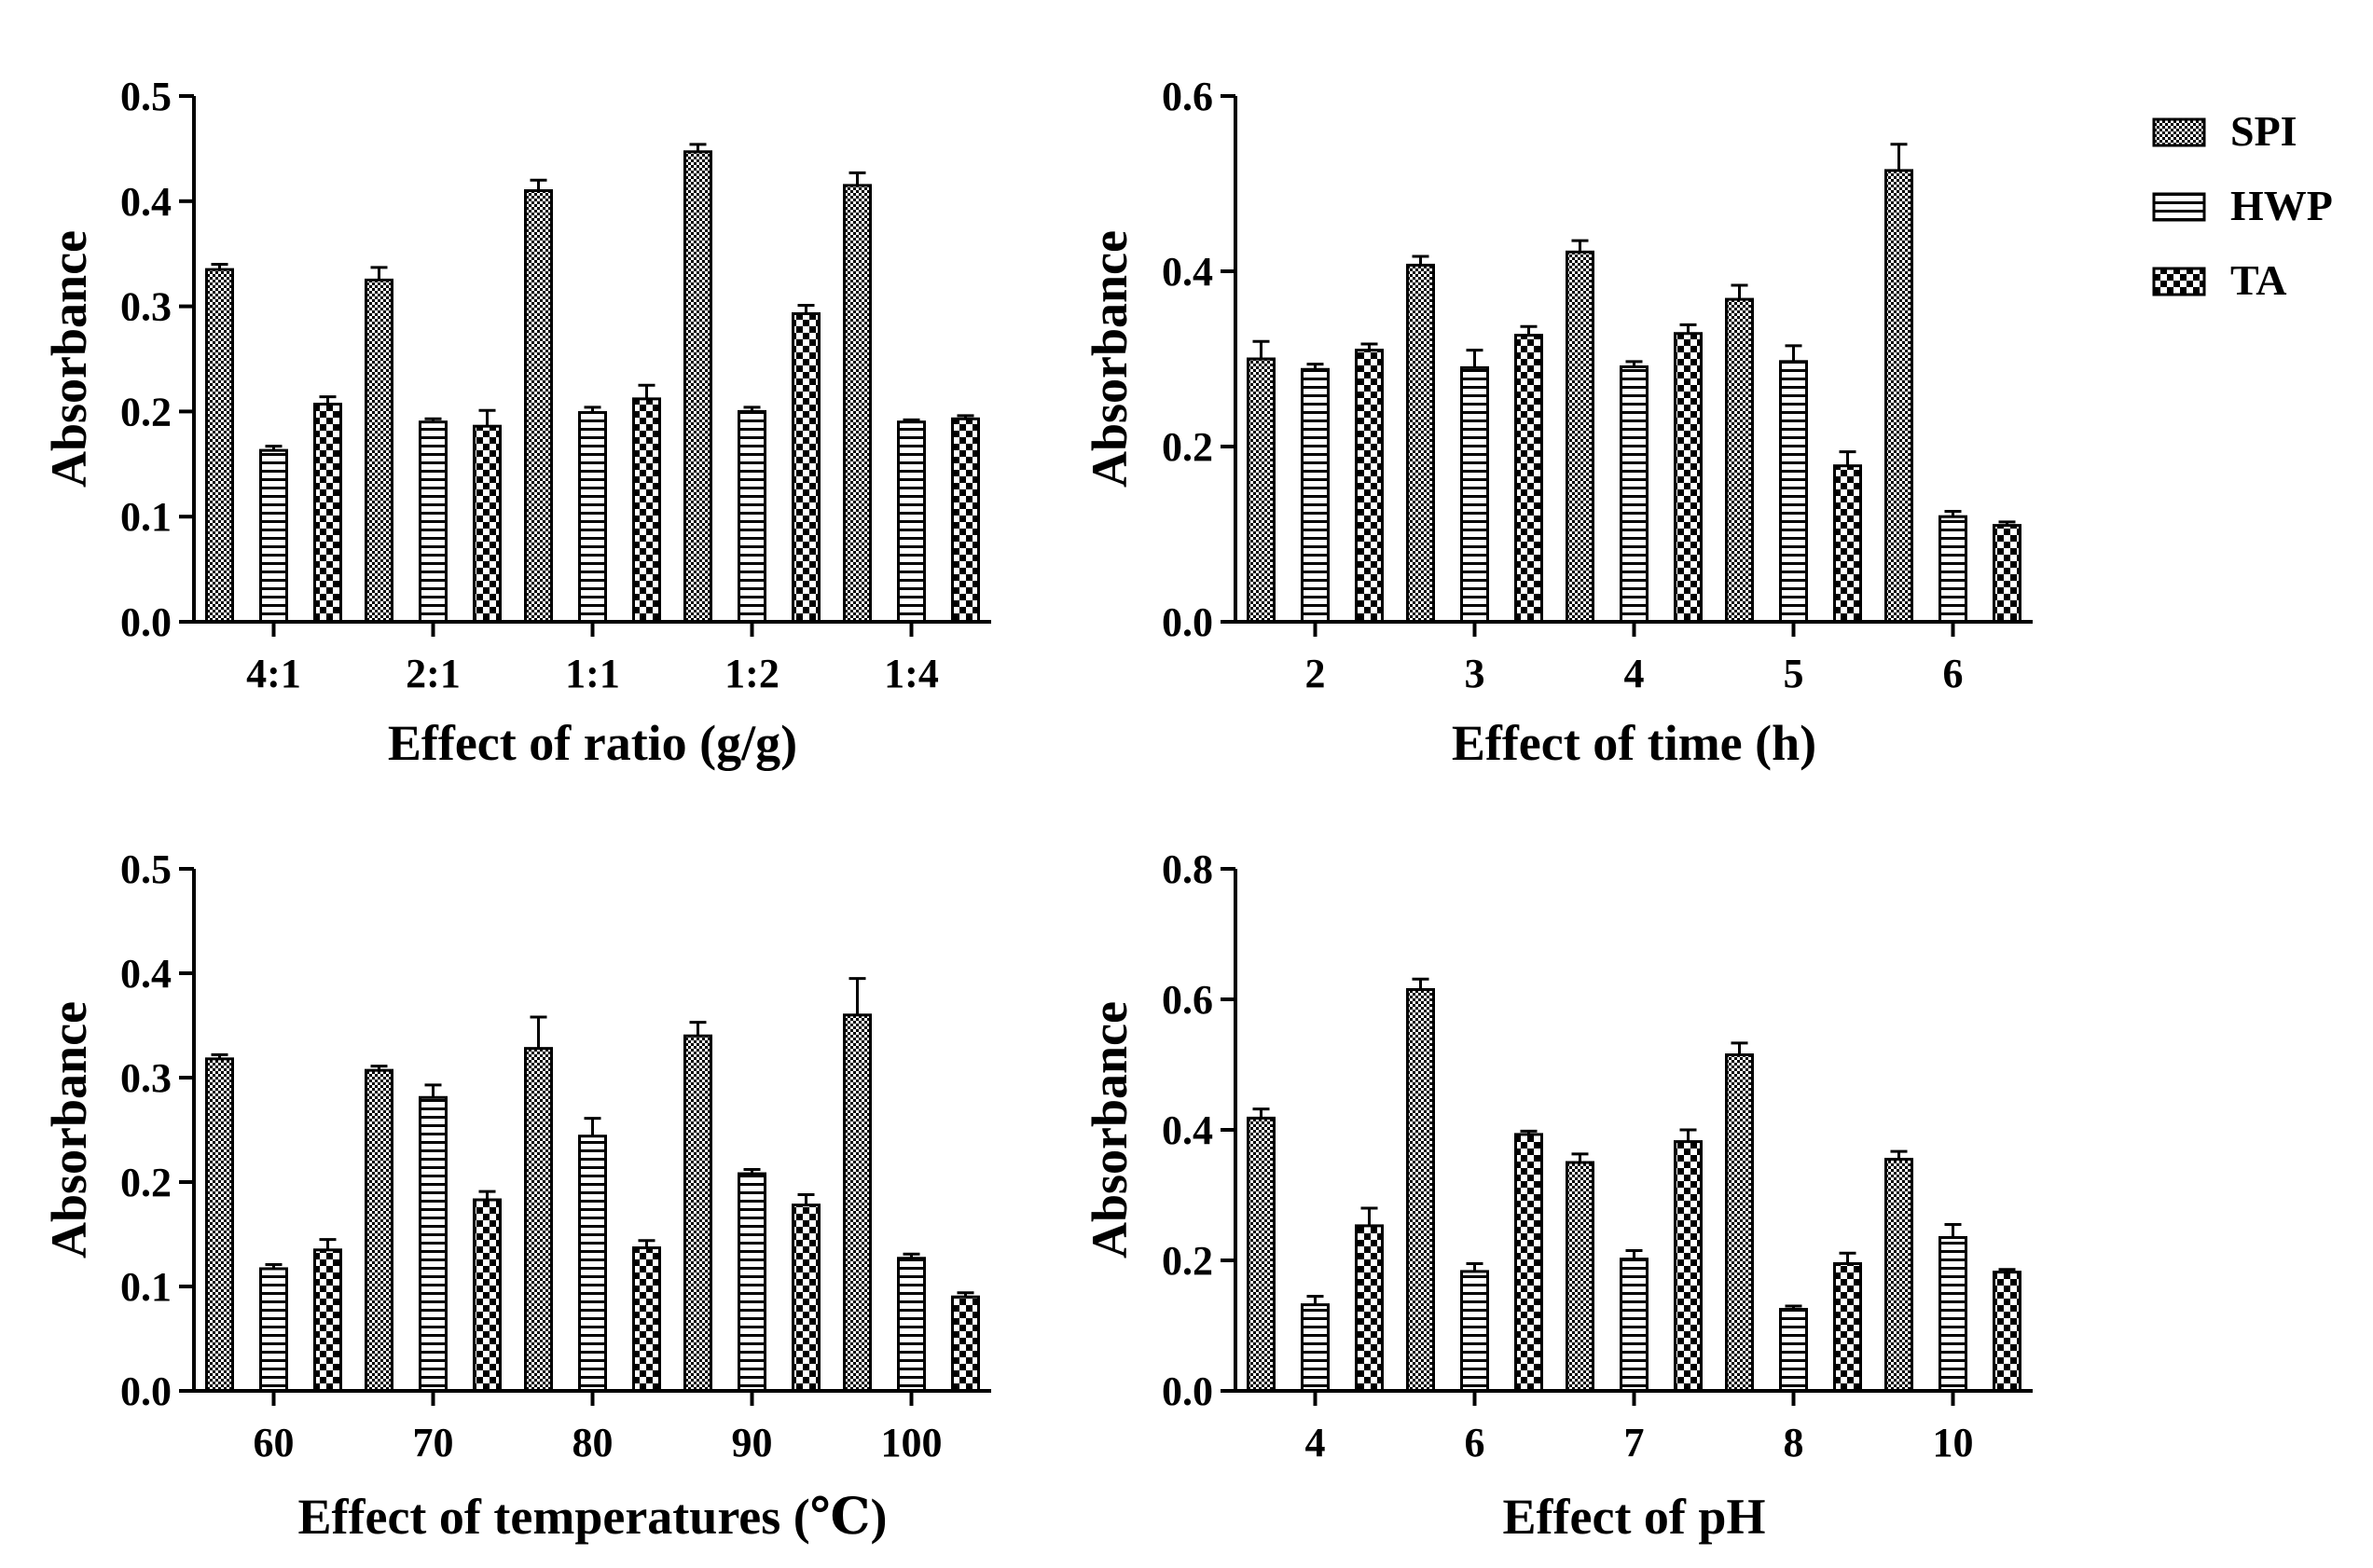 The width and height of the screenshot is (2373, 1568). I want to click on legend-item-hwp: HWP, so click(2242, 205).